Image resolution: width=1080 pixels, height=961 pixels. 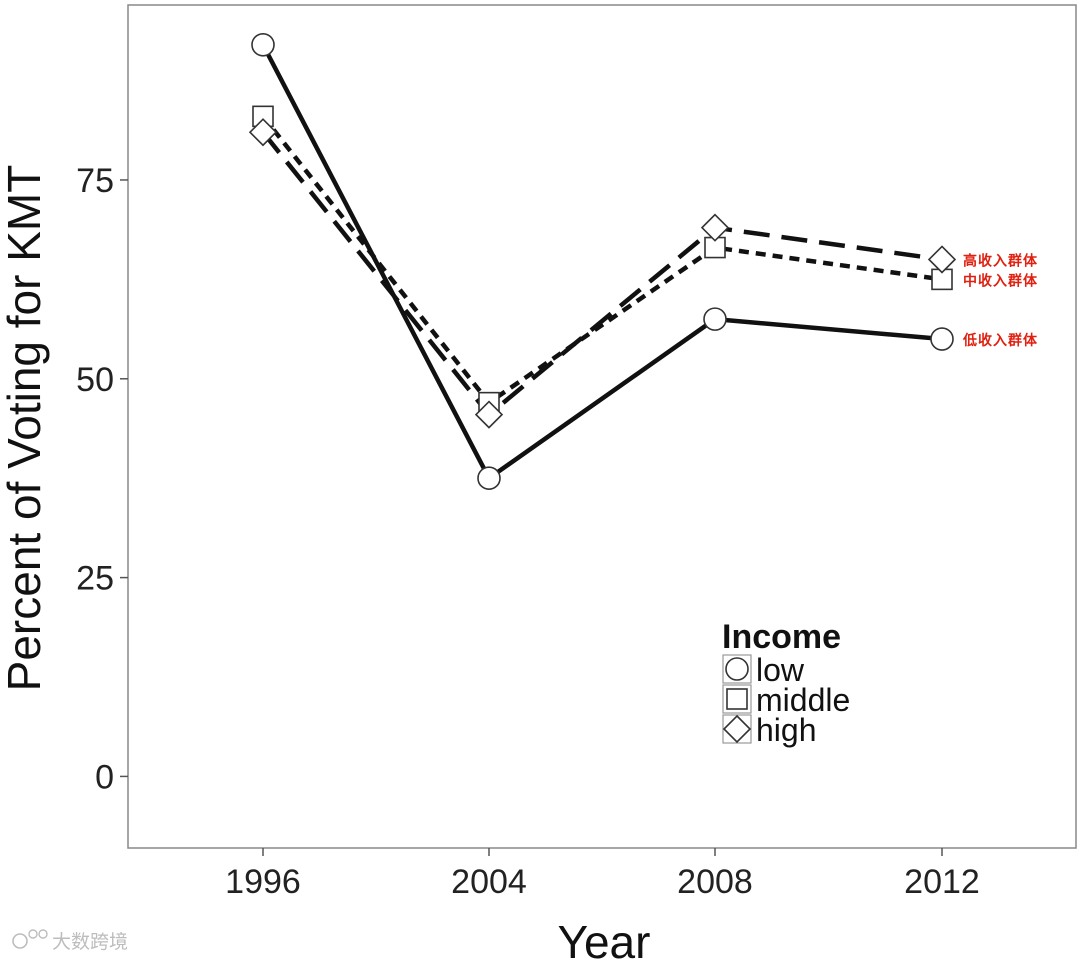 I want to click on legend-key-diamond-icon, so click(x=737, y=729).